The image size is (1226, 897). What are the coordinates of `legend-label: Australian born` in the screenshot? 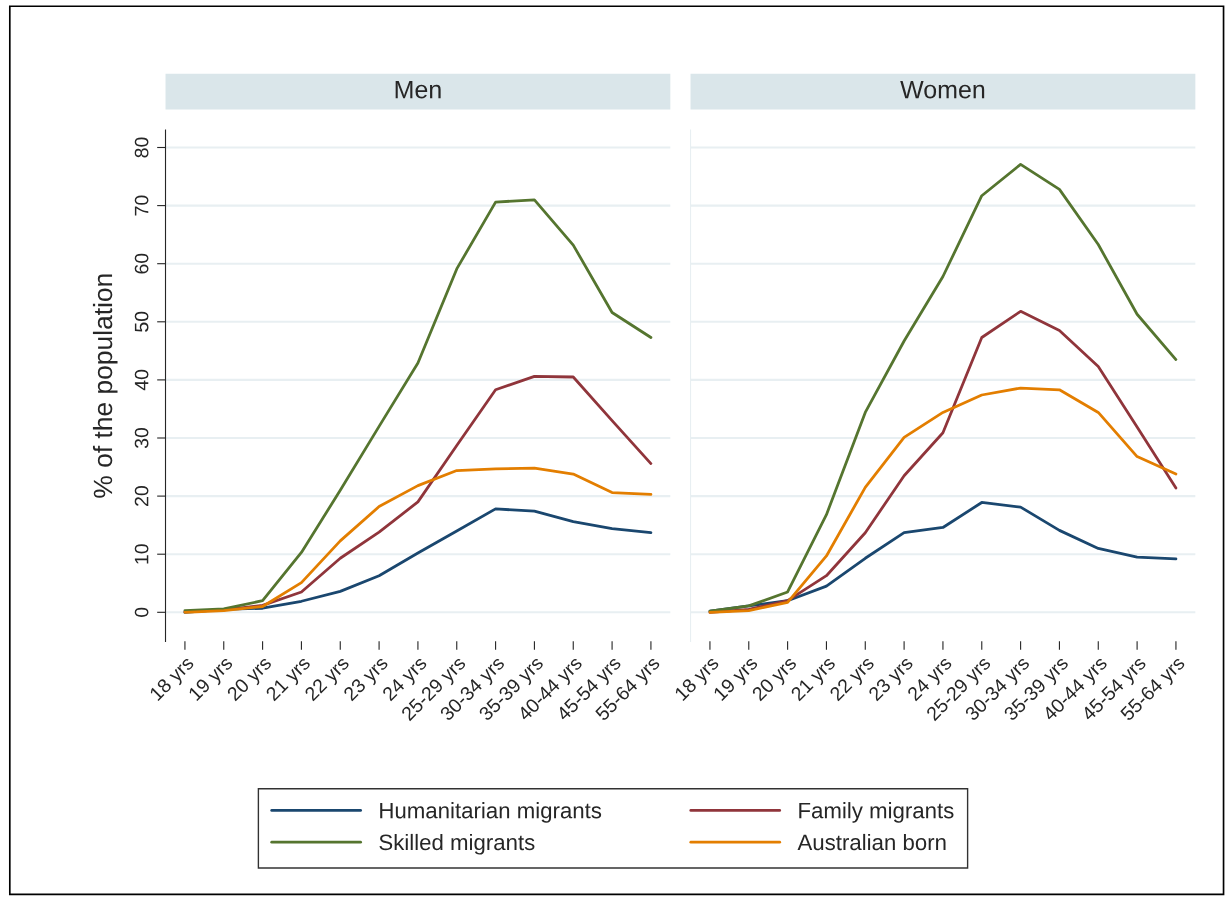 It's located at (871, 842).